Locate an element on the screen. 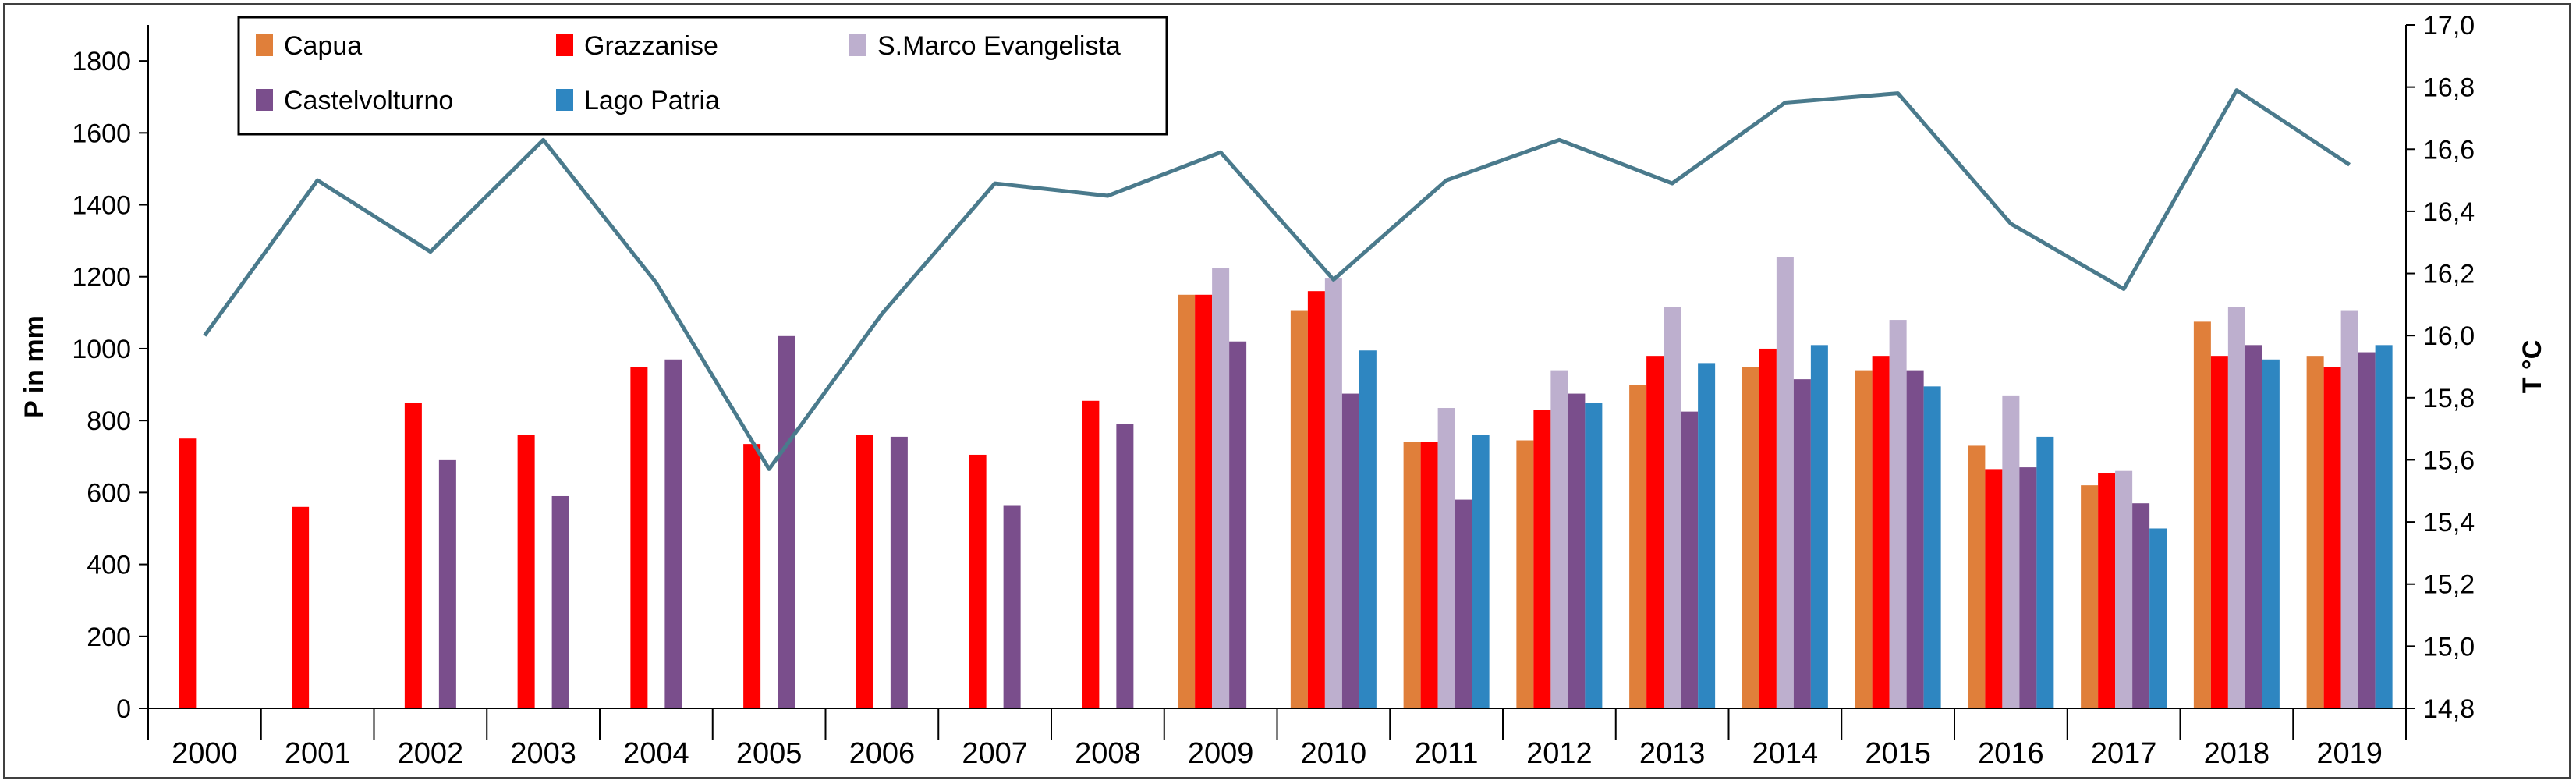  y2-tick-label: 16,8 is located at coordinates (2449, 88).